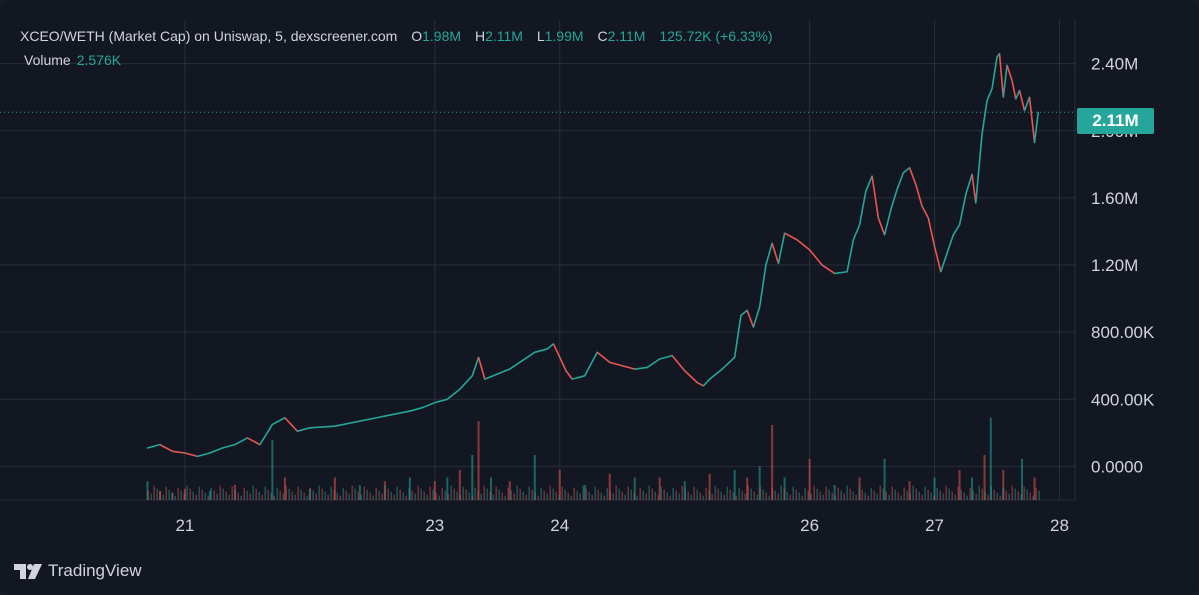  I want to click on tradingview-brand: TradingView, so click(78, 571).